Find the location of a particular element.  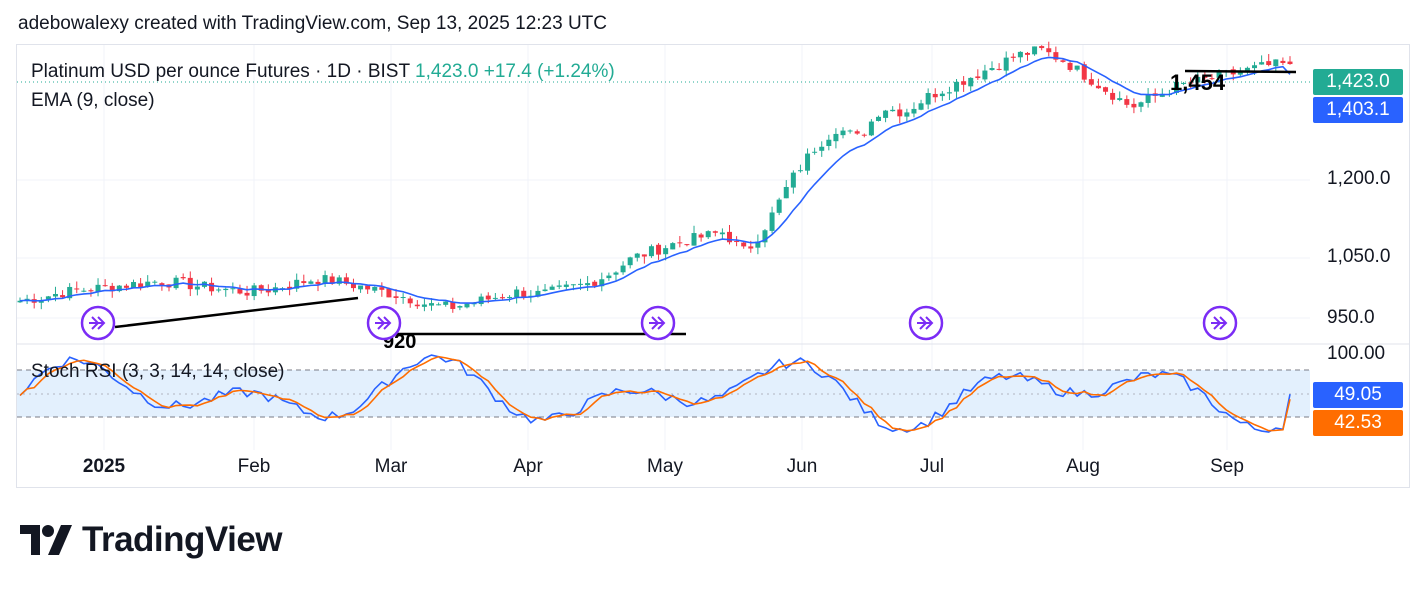

horizontal-line-high is located at coordinates (1240, 71).